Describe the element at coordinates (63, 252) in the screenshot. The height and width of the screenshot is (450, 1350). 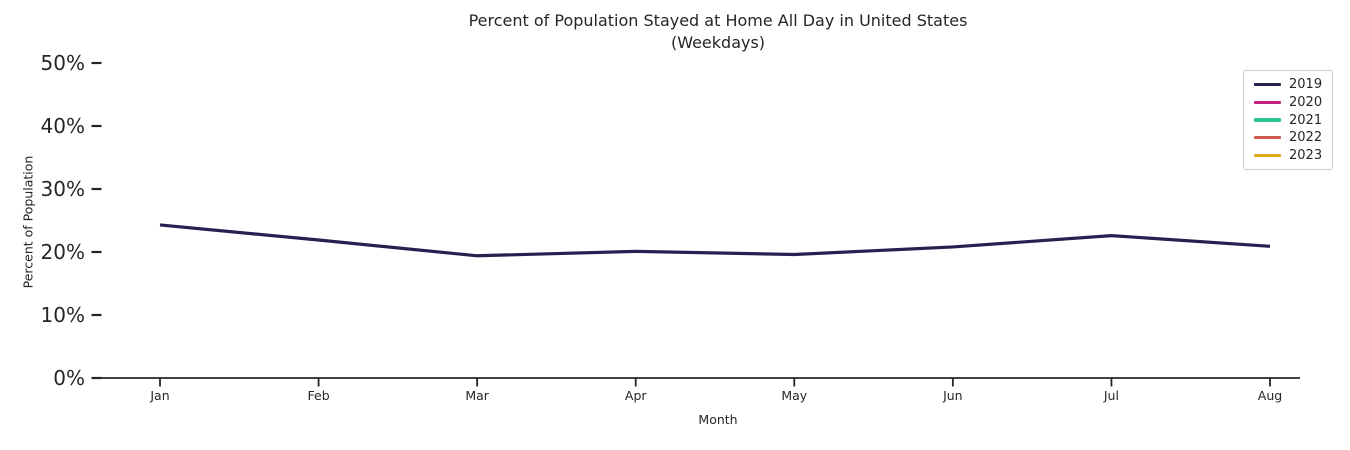
I see `y-tick-label: 20%` at that location.